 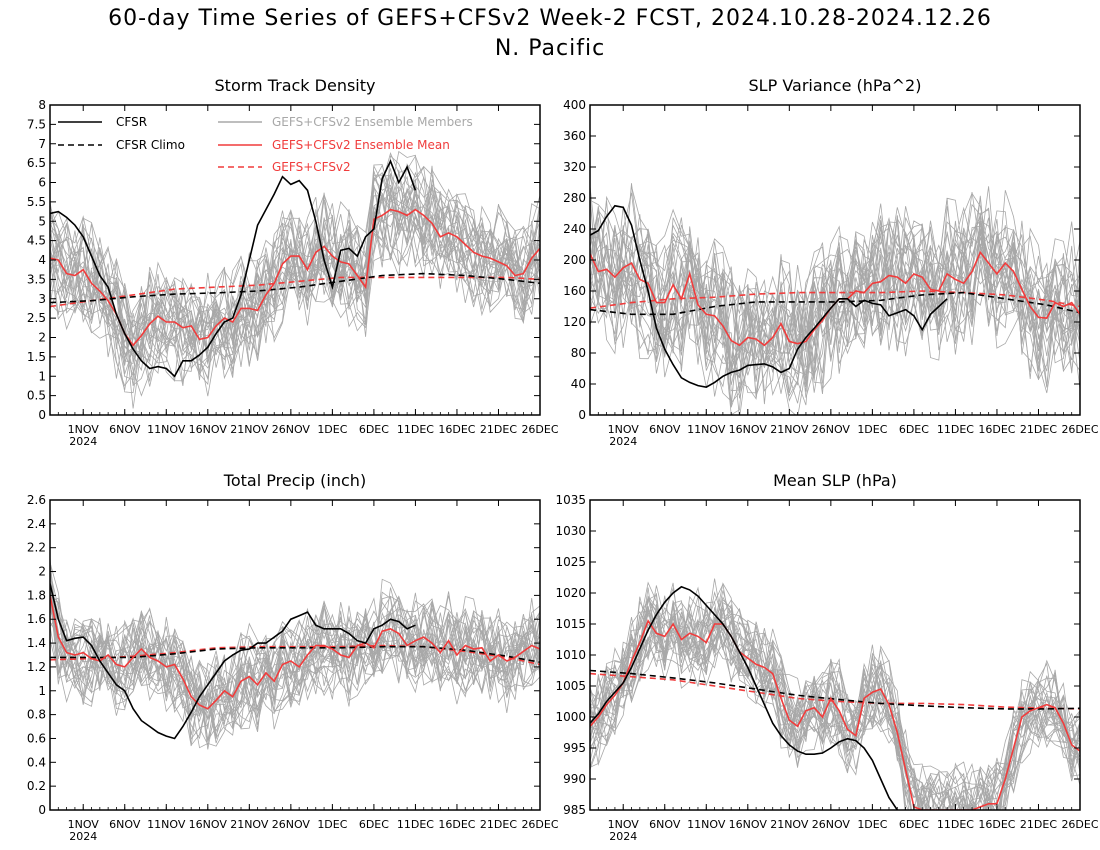 I want to click on y-tick-label: 1005, so click(x=570, y=686).